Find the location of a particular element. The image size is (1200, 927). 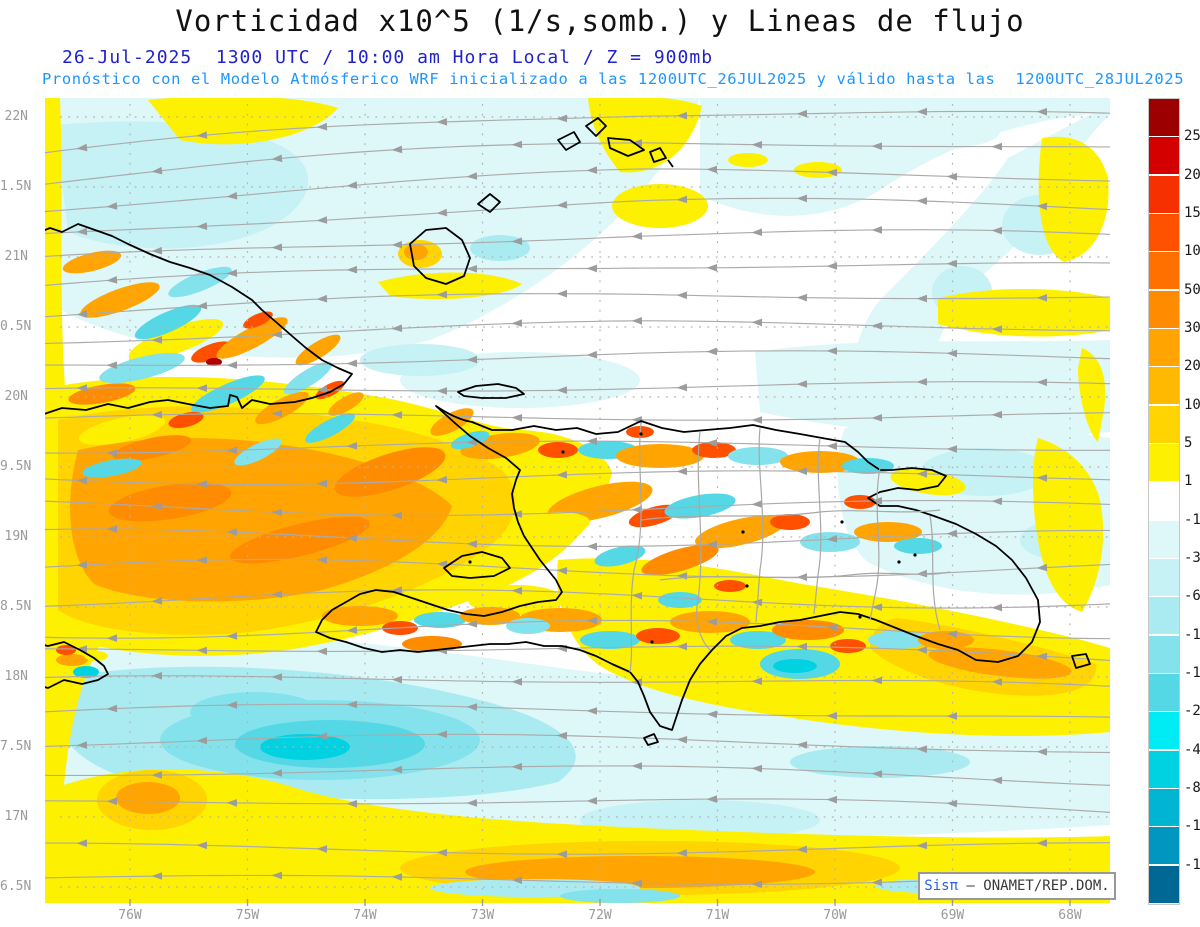

lon-axis-label: 73W is located at coordinates (482, 915).